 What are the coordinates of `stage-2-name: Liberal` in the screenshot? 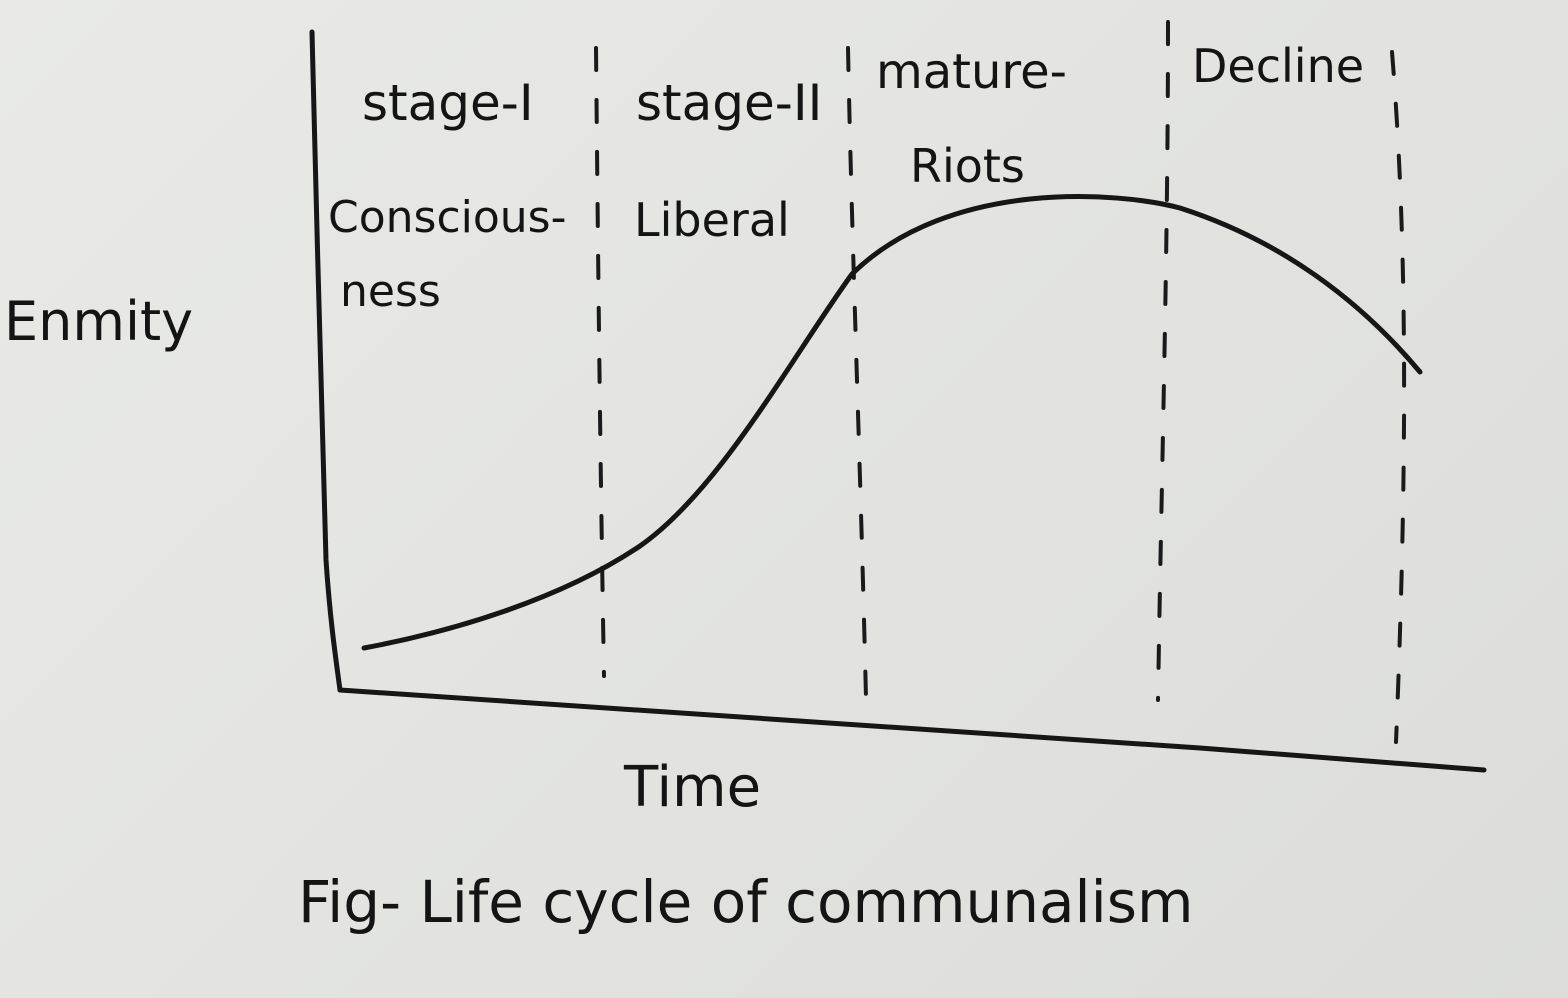 It's located at (712, 220).